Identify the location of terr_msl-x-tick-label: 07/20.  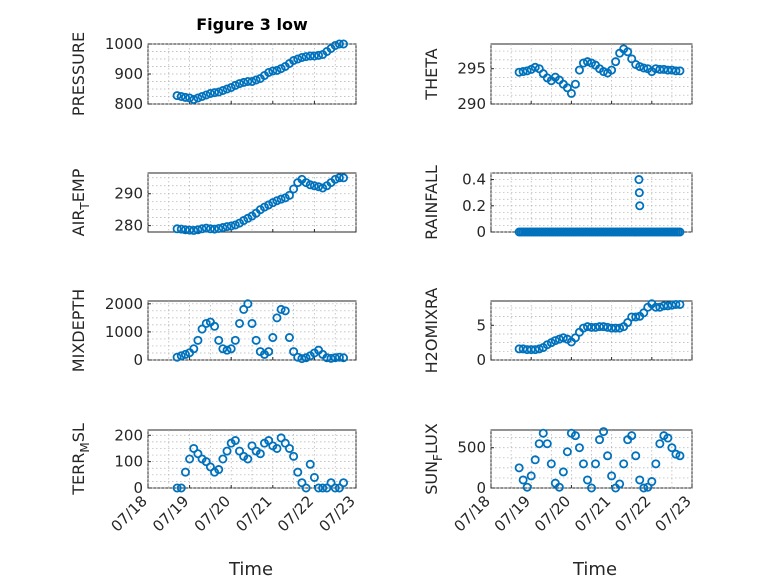
(212, 513).